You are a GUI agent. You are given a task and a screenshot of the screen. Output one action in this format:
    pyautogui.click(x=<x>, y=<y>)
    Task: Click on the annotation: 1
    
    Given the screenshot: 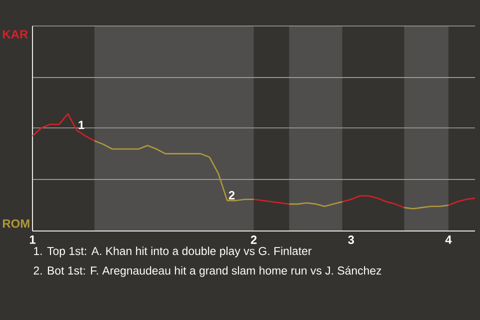 What is the action you would take?
    pyautogui.click(x=81, y=125)
    